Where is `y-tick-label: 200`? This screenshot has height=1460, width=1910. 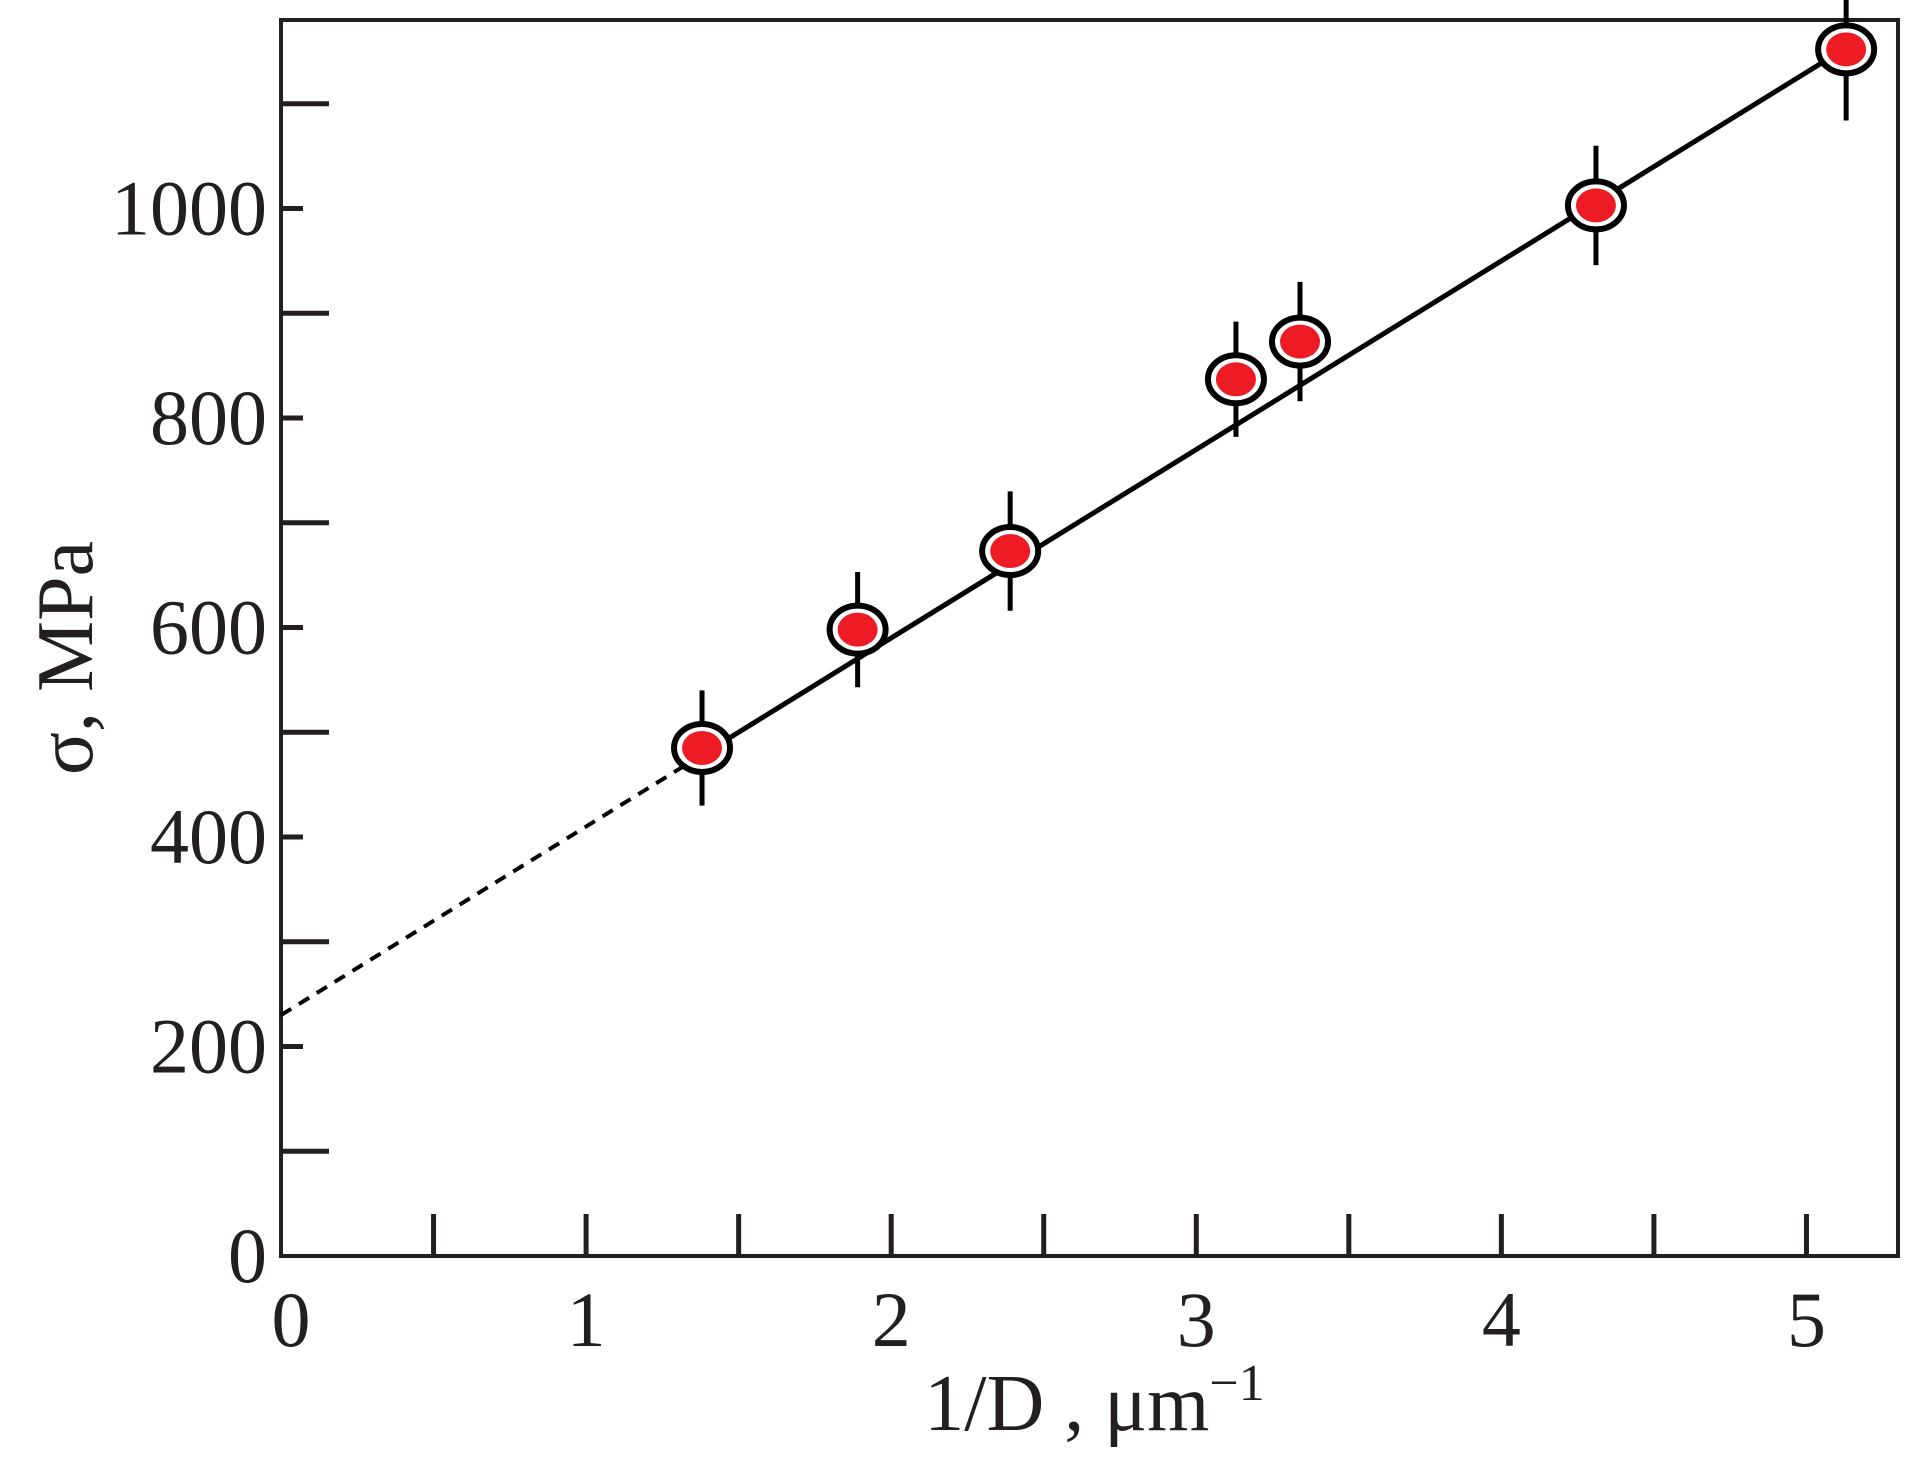 y-tick-label: 200 is located at coordinates (208, 1046).